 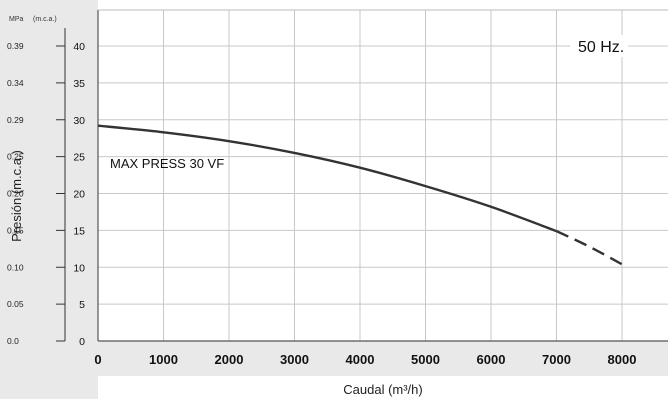 I want to click on y-tick-label-mpa: 0.10, so click(x=15, y=267).